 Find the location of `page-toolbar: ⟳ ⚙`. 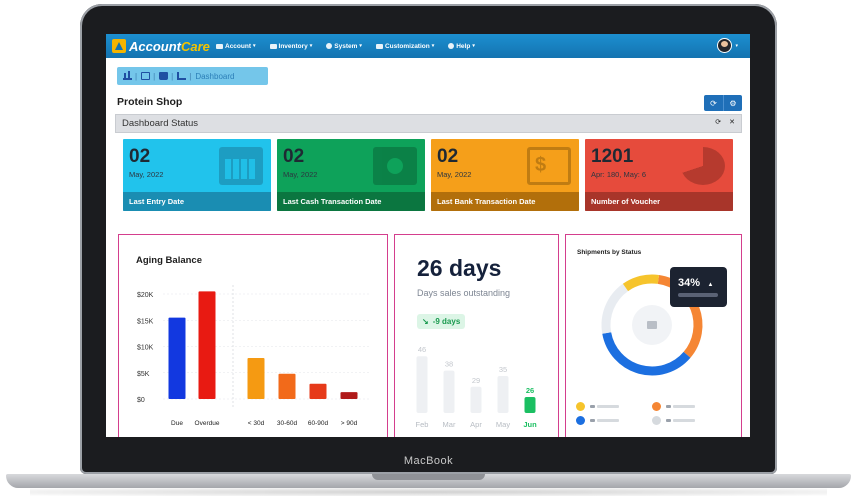

page-toolbar: ⟳ ⚙ is located at coordinates (723, 103).